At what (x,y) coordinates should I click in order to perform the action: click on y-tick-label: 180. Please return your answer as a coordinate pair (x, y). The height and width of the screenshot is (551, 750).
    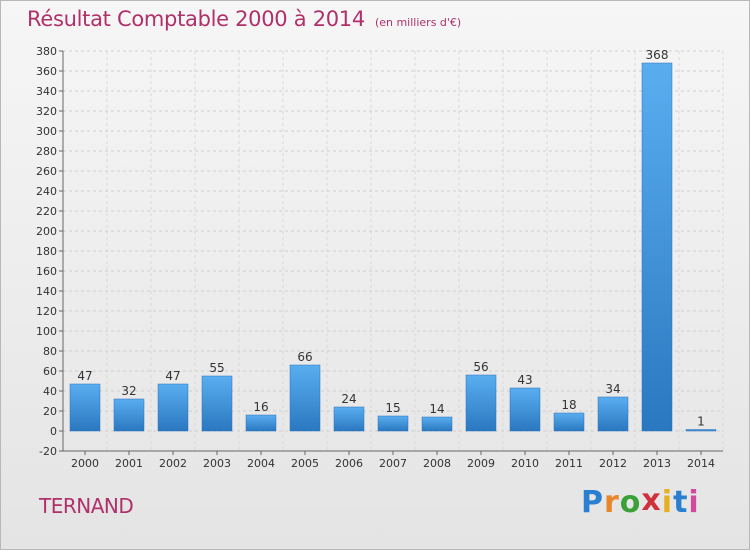
    Looking at the image, I should click on (46, 251).